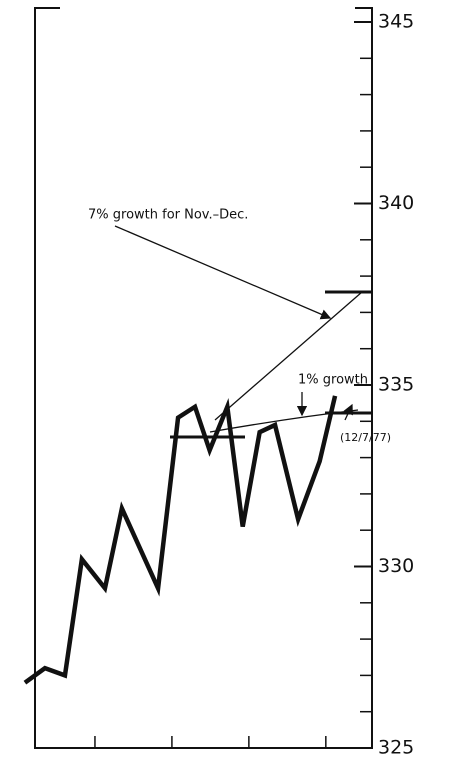 This screenshot has height=768, width=468. What do you see at coordinates (396, 566) in the screenshot?
I see `y-tick-label: 330` at bounding box center [396, 566].